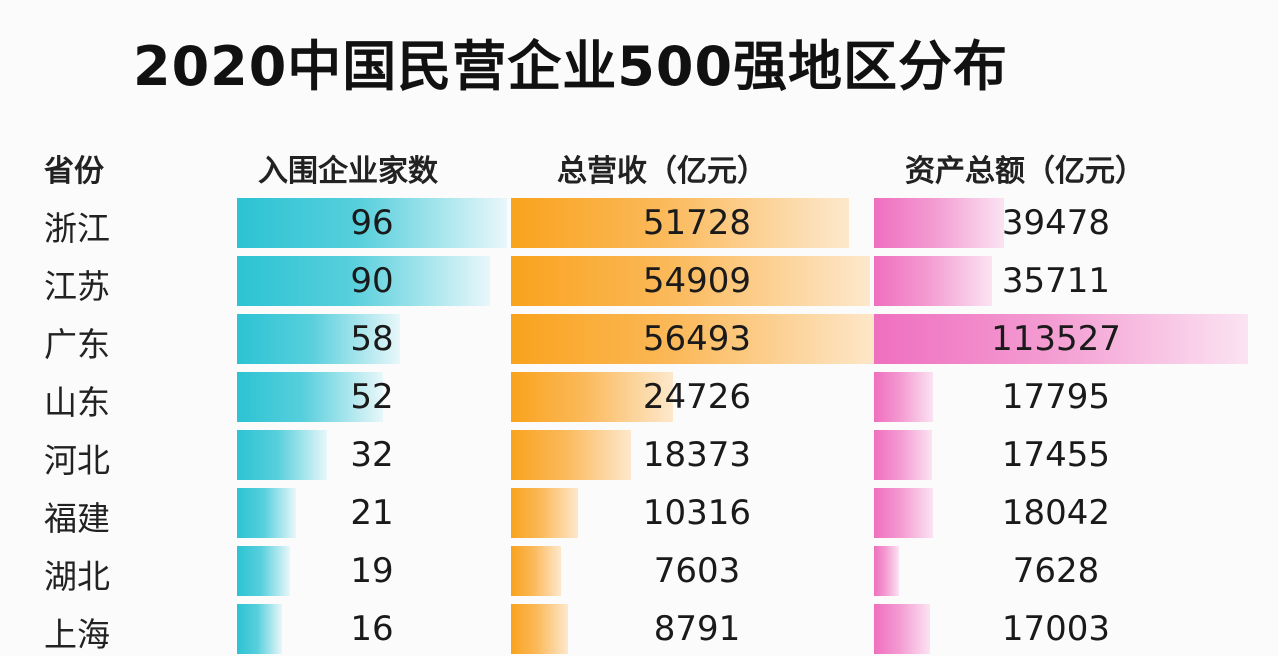  I want to click on header-province: 省份, so click(74, 171).